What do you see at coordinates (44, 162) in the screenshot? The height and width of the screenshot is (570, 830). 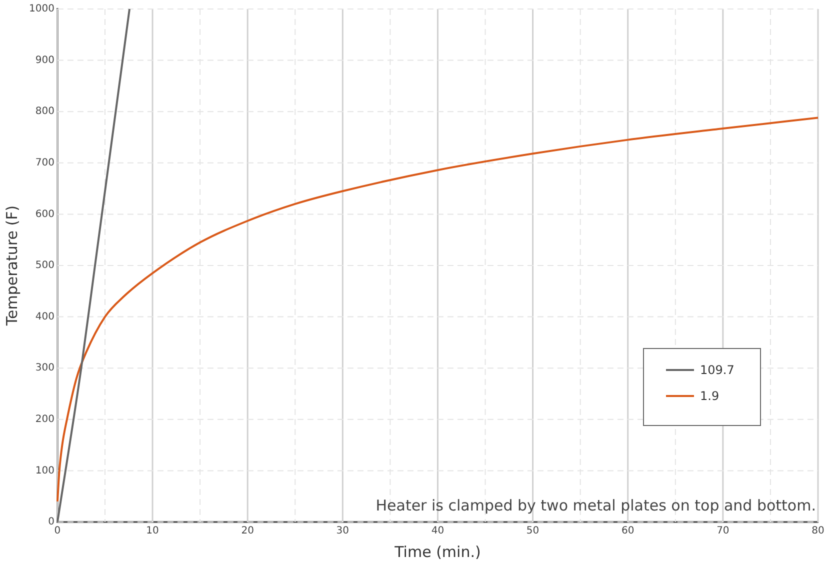 I see `y-tick-label: 700` at bounding box center [44, 162].